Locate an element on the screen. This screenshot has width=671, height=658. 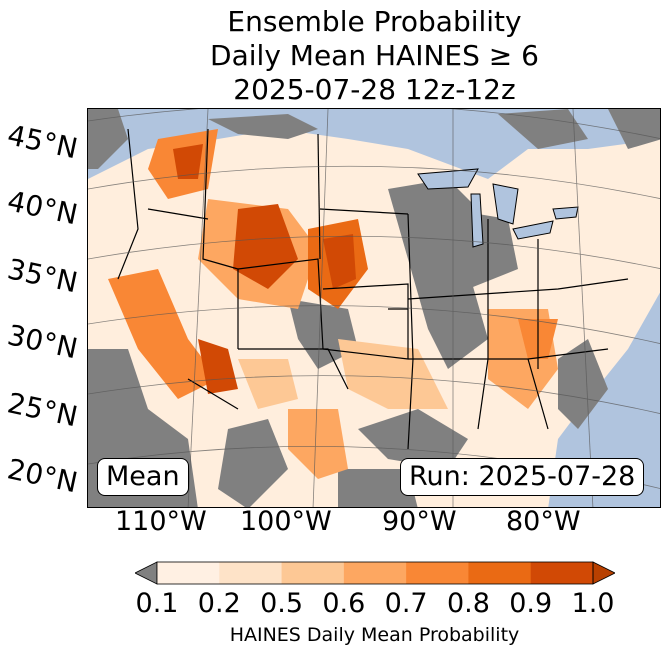
lon-label-90w: 90°W is located at coordinates (419, 521).